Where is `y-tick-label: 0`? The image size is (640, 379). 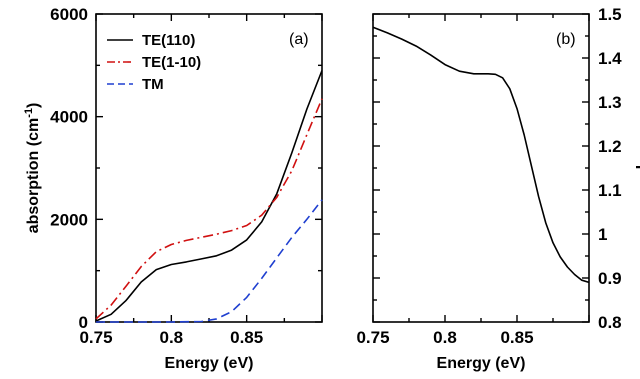
y-tick-label: 0 is located at coordinates (83, 322).